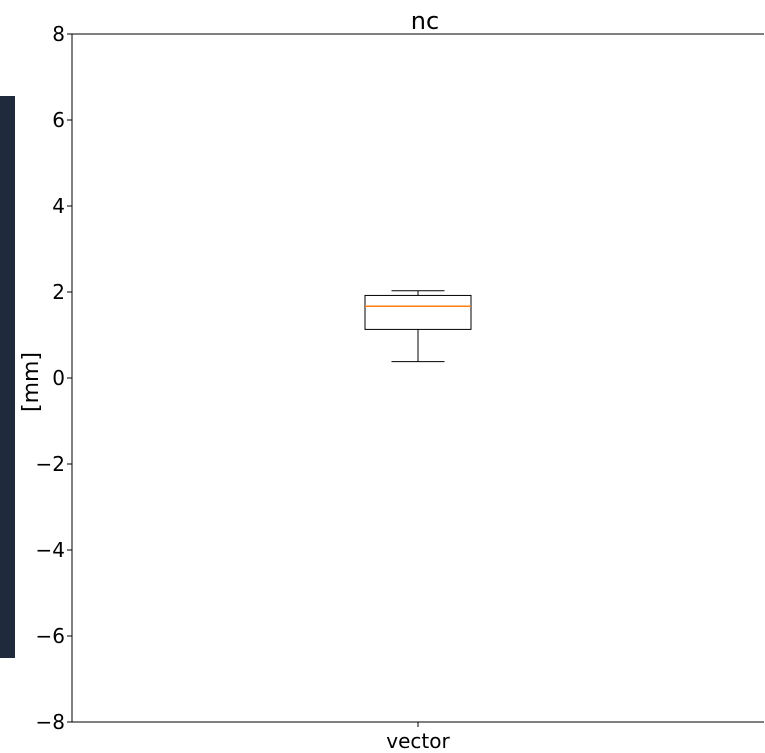 The height and width of the screenshot is (753, 765). What do you see at coordinates (418, 741) in the screenshot?
I see `x-tick-label: vector` at bounding box center [418, 741].